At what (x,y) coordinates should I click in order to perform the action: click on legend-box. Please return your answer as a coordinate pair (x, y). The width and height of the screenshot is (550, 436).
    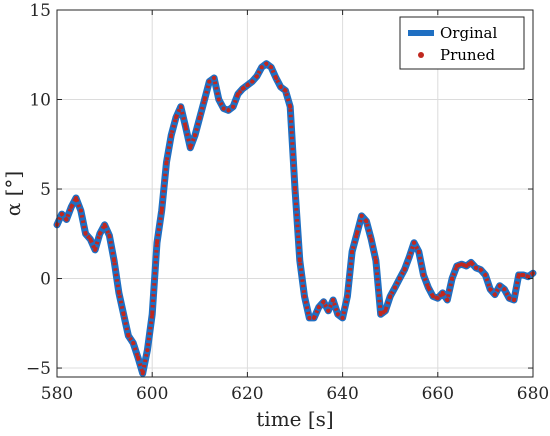
    Looking at the image, I should click on (462, 43).